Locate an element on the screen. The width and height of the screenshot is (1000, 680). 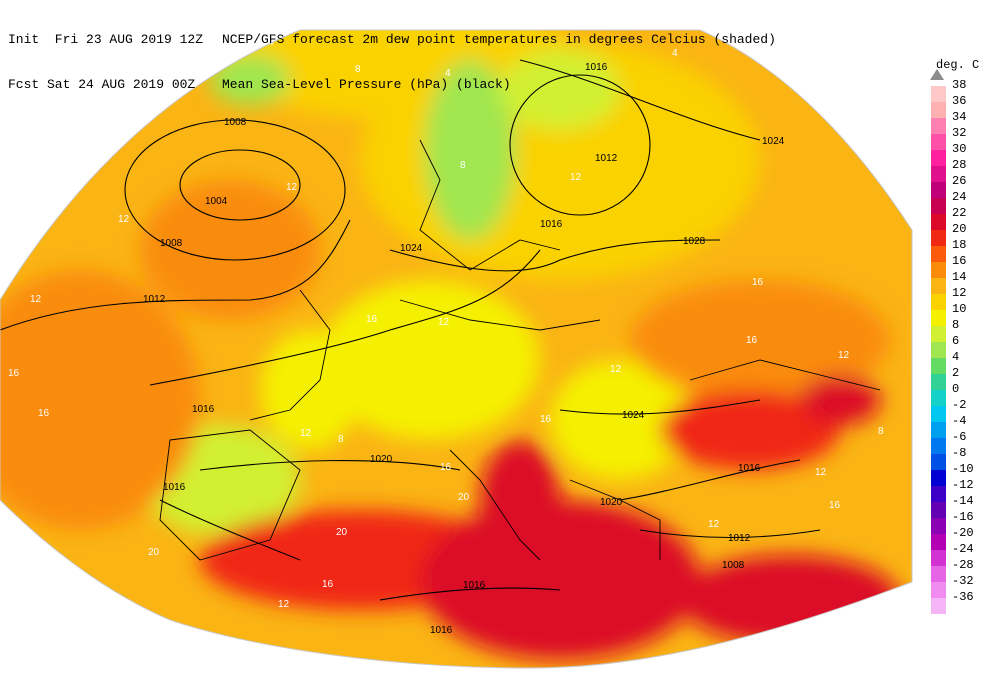
legend-label: 30 is located at coordinates (959, 149).